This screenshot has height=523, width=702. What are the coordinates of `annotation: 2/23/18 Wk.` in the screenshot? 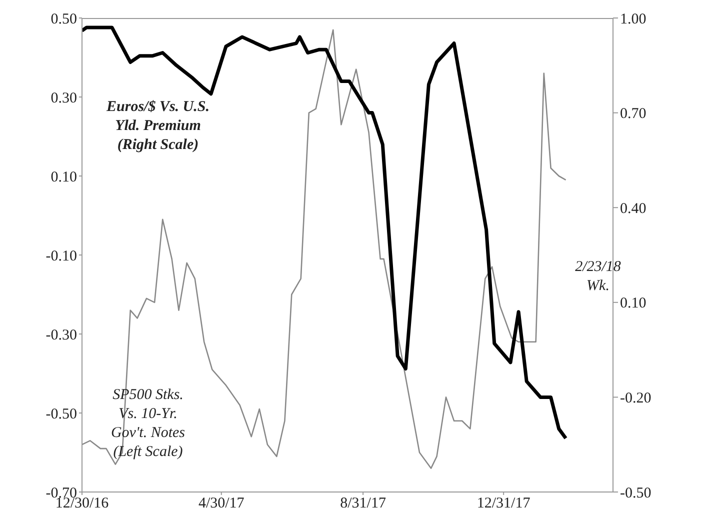 It's located at (598, 277).